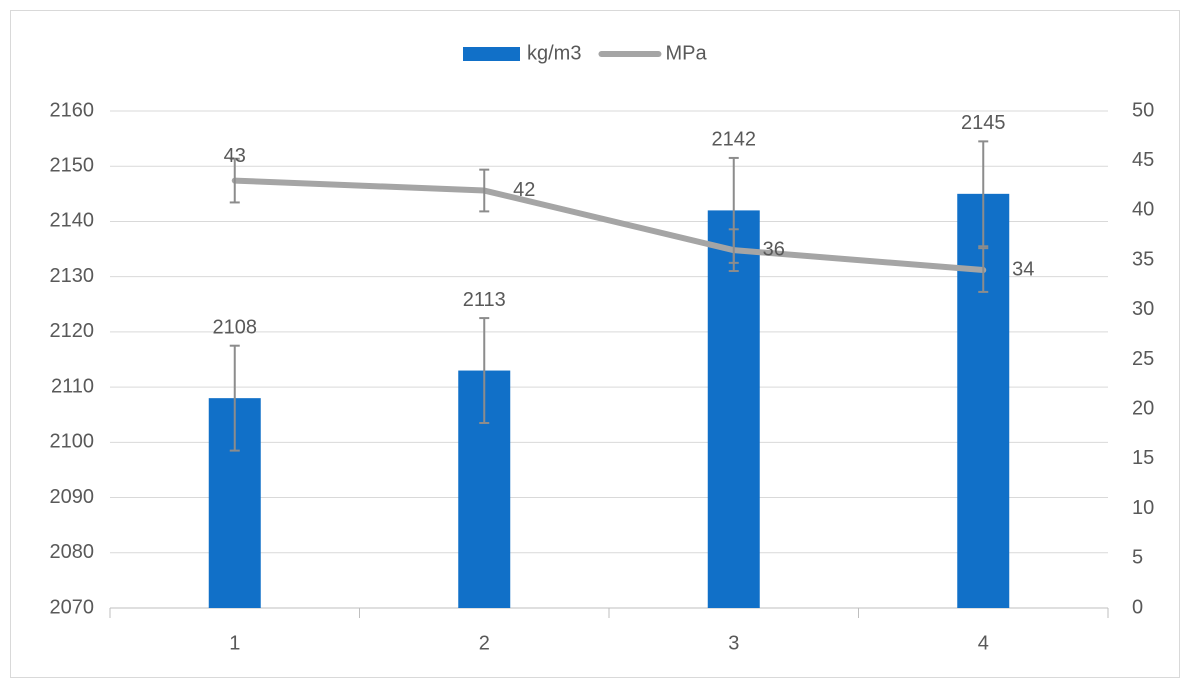  Describe the element at coordinates (554, 53) in the screenshot. I see `legend-label: kg/m3` at that location.